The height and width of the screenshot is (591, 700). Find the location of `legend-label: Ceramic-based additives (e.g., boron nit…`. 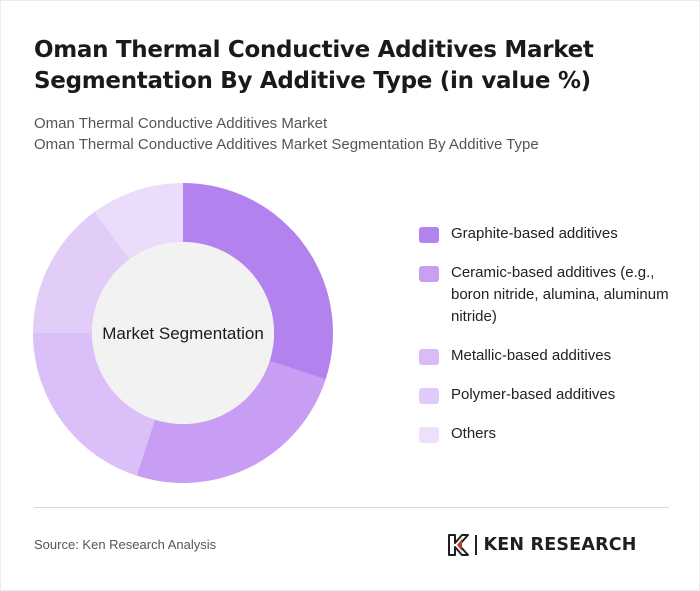

legend-label: Ceramic-based additives (e.g., boron nit… is located at coordinates (560, 294).